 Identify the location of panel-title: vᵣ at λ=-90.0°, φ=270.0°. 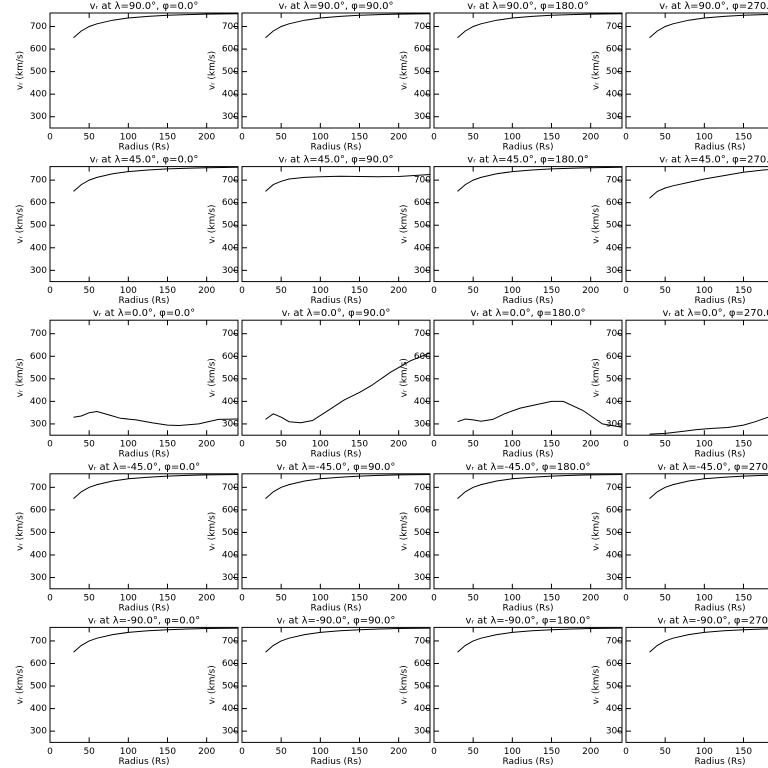
(712, 620).